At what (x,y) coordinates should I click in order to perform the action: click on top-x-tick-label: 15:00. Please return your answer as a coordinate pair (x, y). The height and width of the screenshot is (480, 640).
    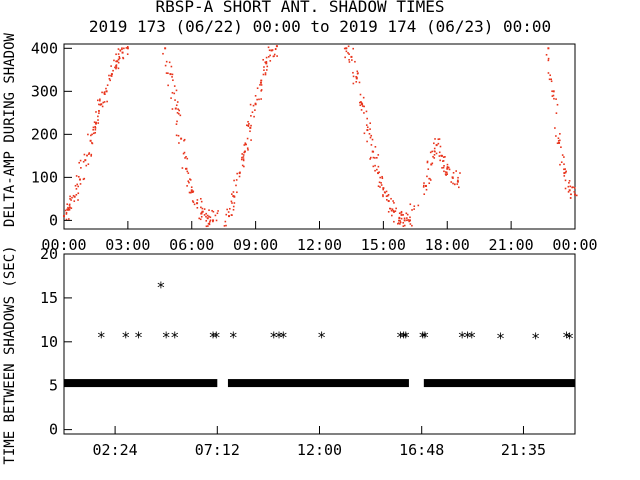
    Looking at the image, I should click on (383, 245).